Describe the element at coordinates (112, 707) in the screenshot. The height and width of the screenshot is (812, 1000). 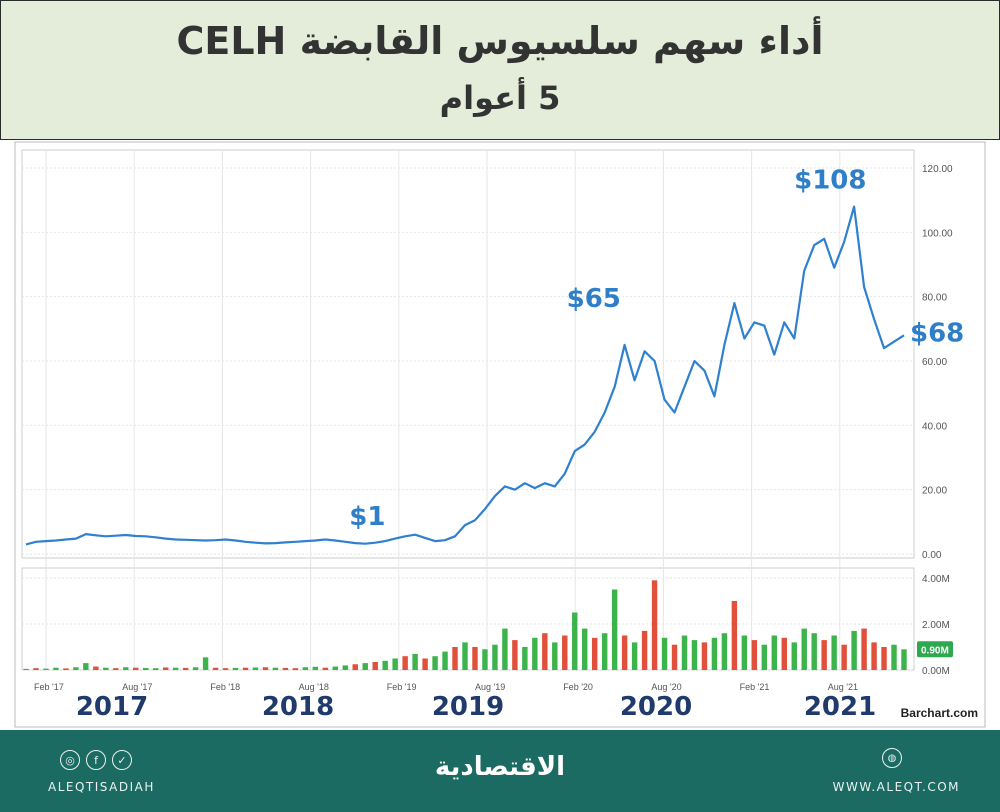
I see `year-label: 2017` at that location.